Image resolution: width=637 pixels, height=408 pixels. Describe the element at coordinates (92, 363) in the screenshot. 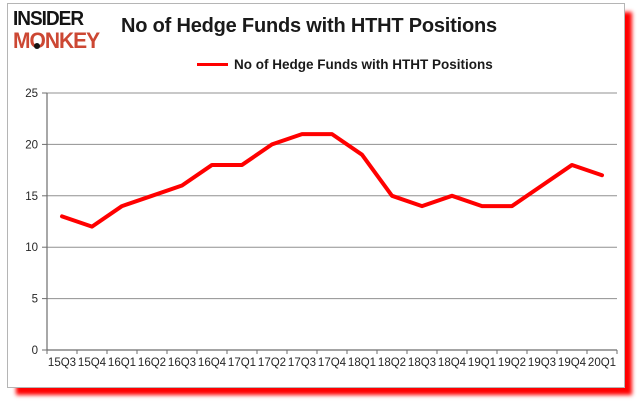

I see `x-axis-label: 15Q4` at that location.